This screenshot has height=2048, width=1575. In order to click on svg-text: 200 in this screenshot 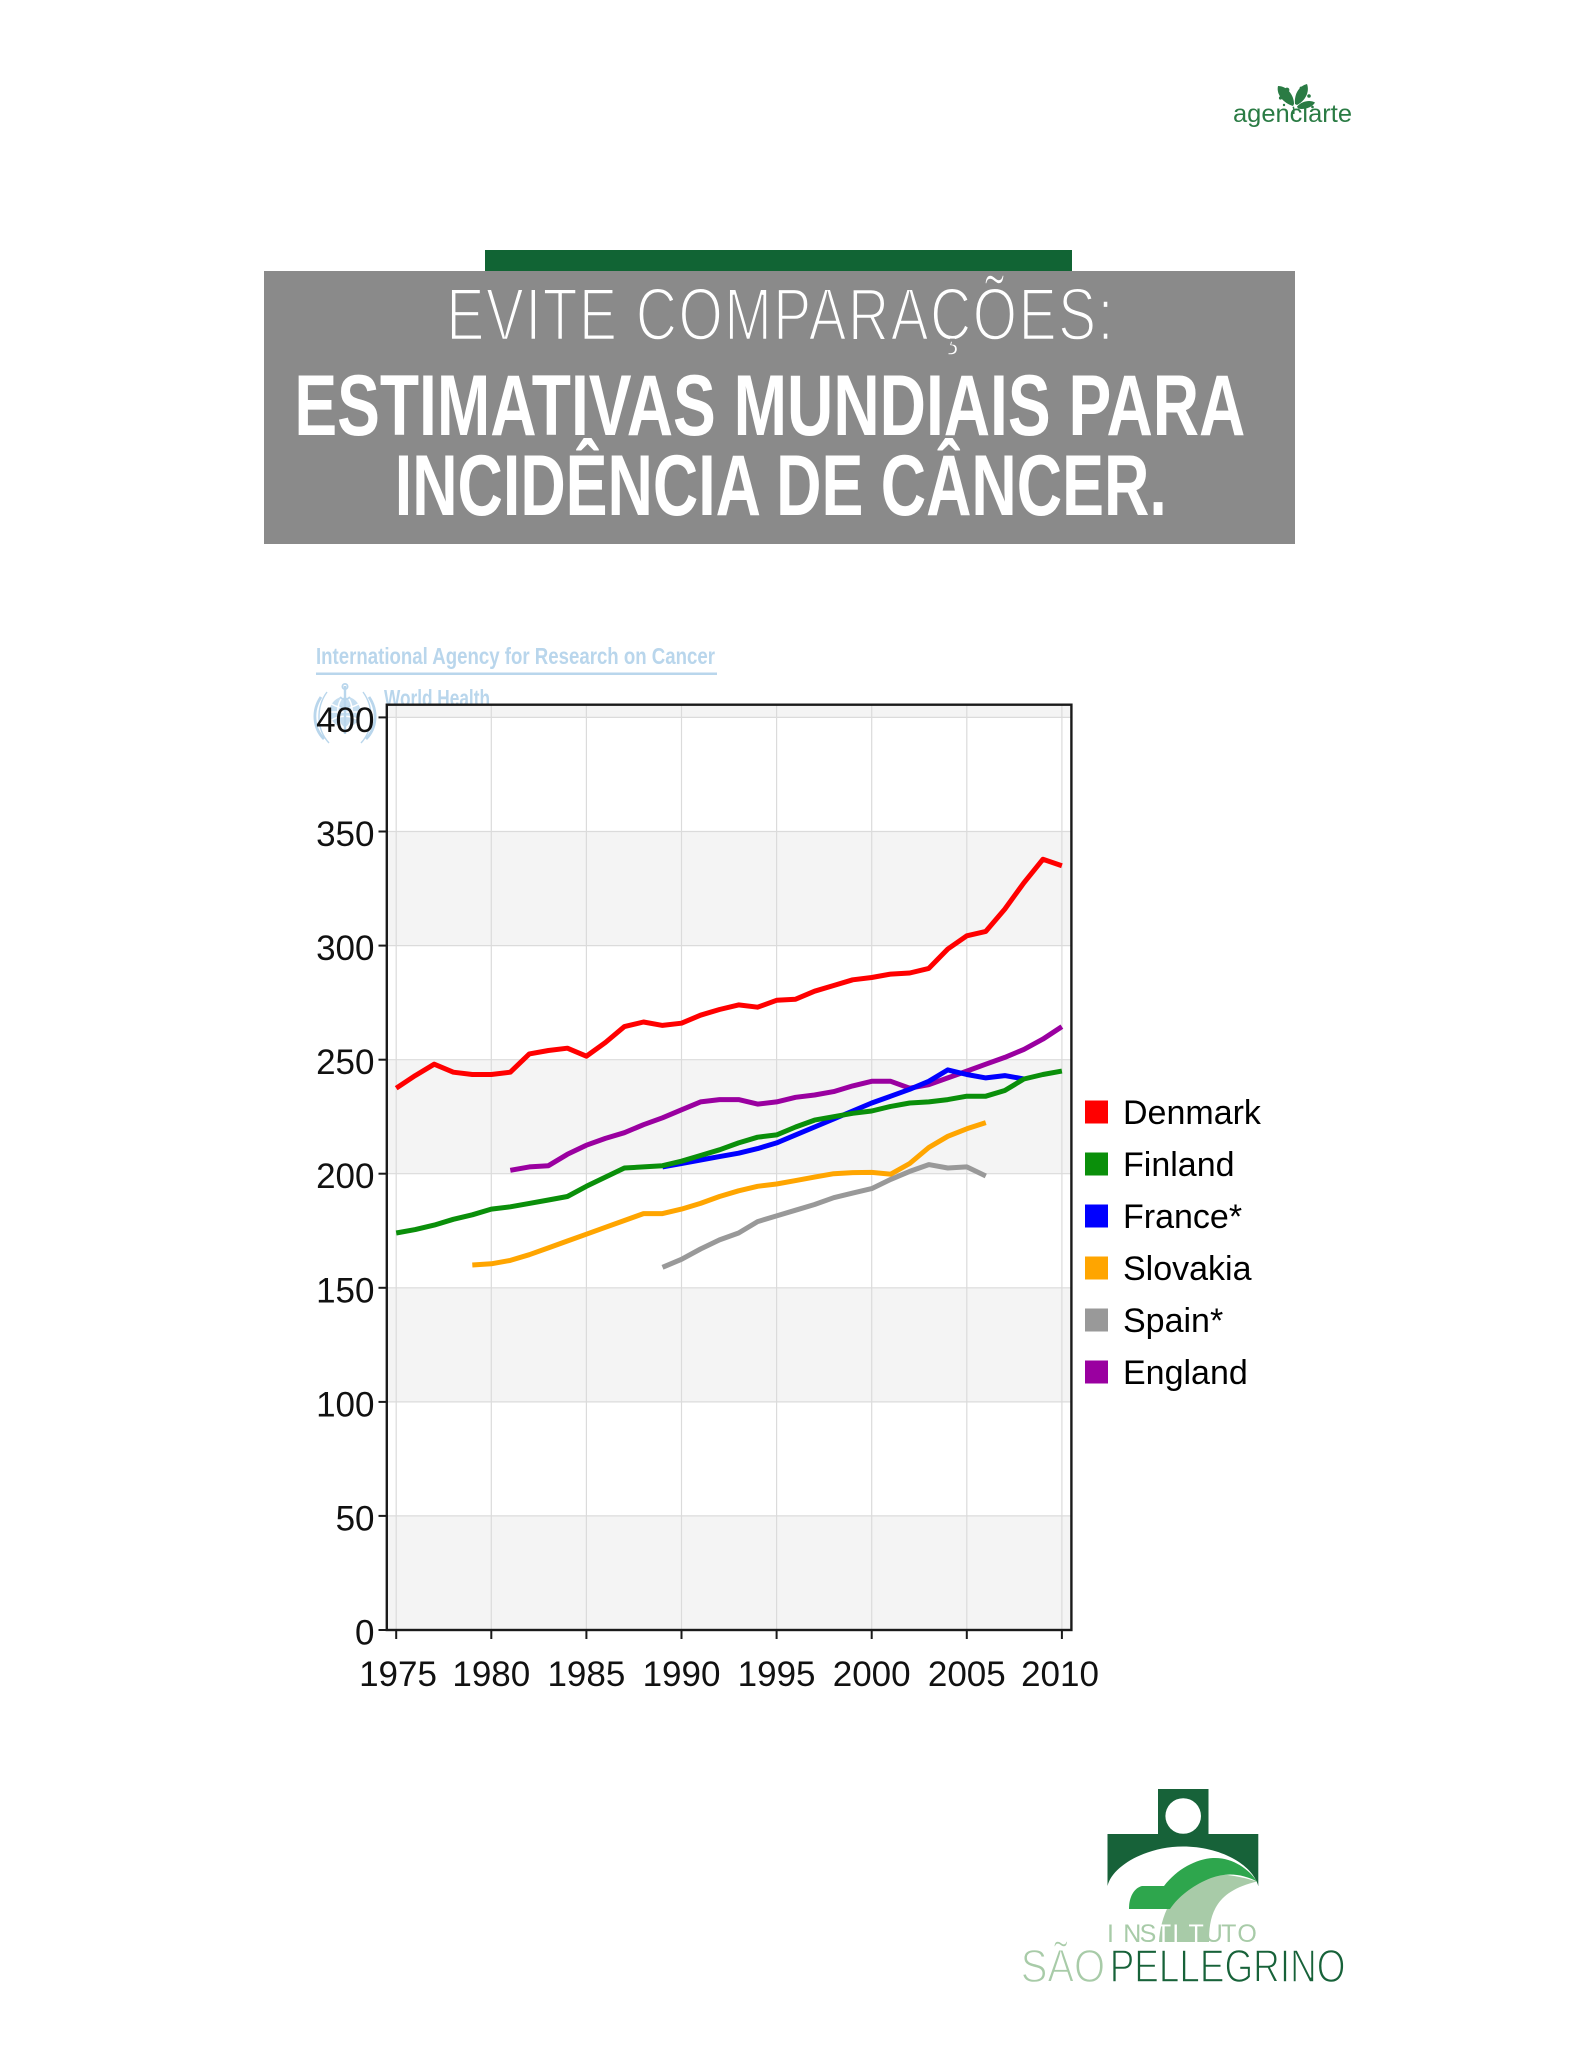, I will do `click(345, 1176)`.